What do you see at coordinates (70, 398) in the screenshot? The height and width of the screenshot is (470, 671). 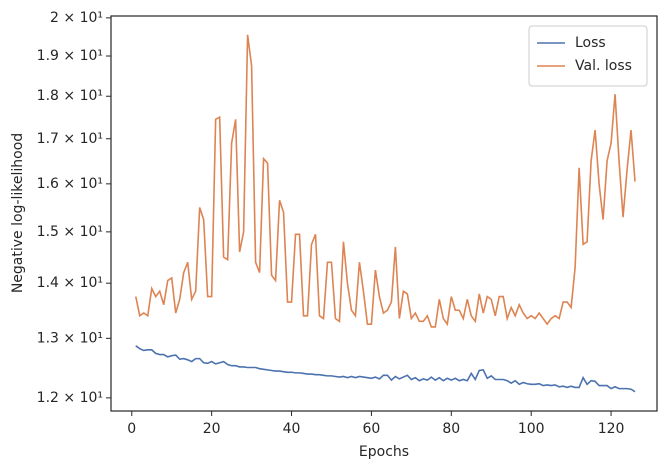 I see `y-tick-label: 1.2 × 10¹` at bounding box center [70, 398].